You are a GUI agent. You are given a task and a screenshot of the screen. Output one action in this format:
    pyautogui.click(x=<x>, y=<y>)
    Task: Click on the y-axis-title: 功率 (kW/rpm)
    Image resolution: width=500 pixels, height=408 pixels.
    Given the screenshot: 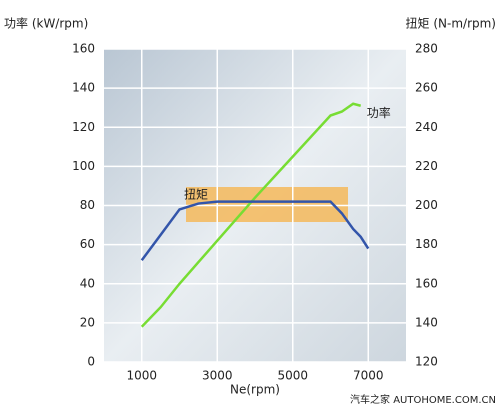 What is the action you would take?
    pyautogui.click(x=46, y=23)
    